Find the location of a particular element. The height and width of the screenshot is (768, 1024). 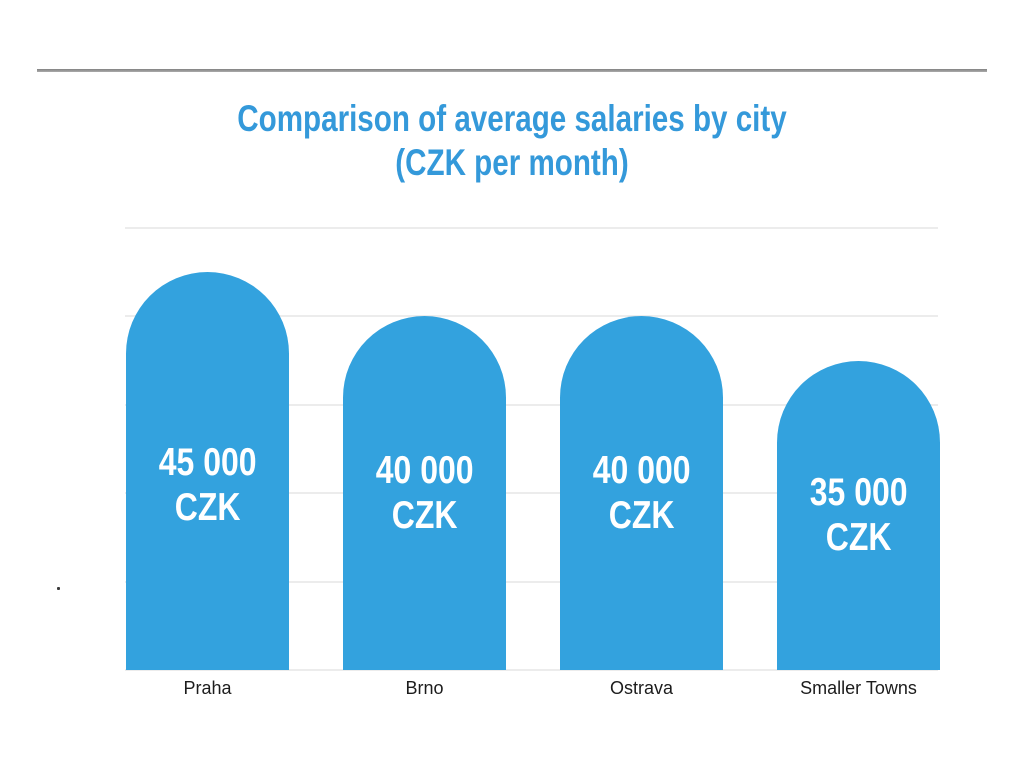

bar-ostrava: 40 000 CZK is located at coordinates (641, 493).